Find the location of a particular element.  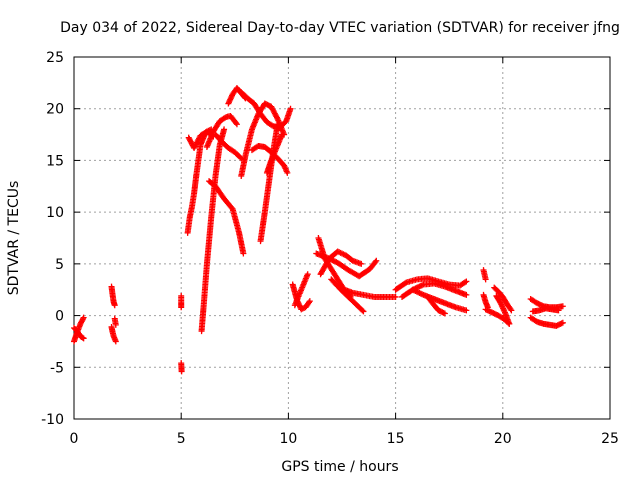

y-tick-label: 20 is located at coordinates (55, 110).